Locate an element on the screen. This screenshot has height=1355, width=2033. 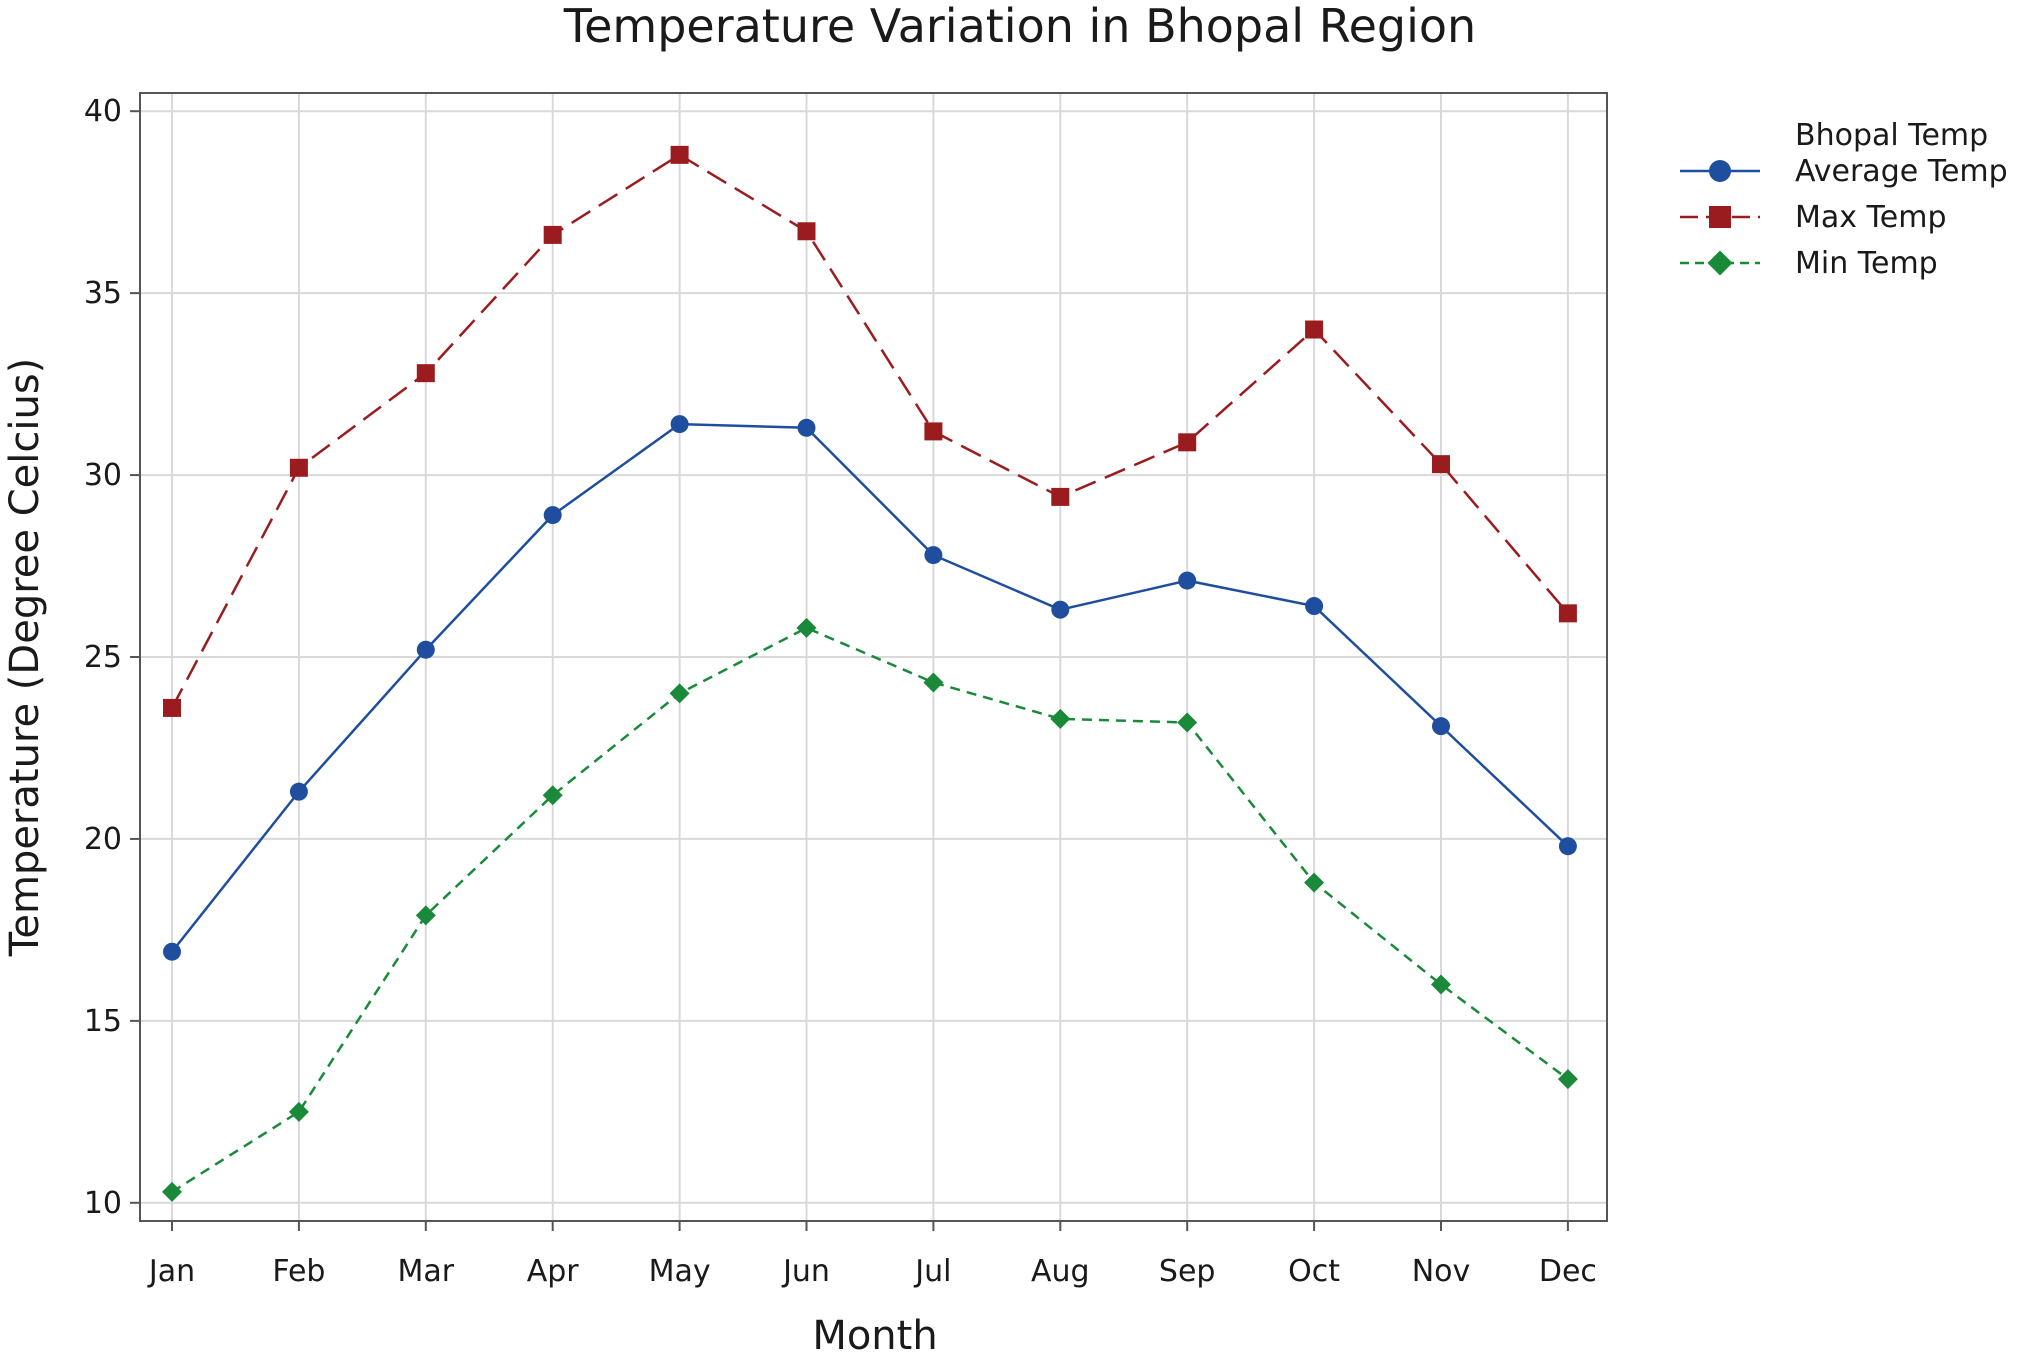
y-tick-label: 10 is located at coordinates (103, 1203).